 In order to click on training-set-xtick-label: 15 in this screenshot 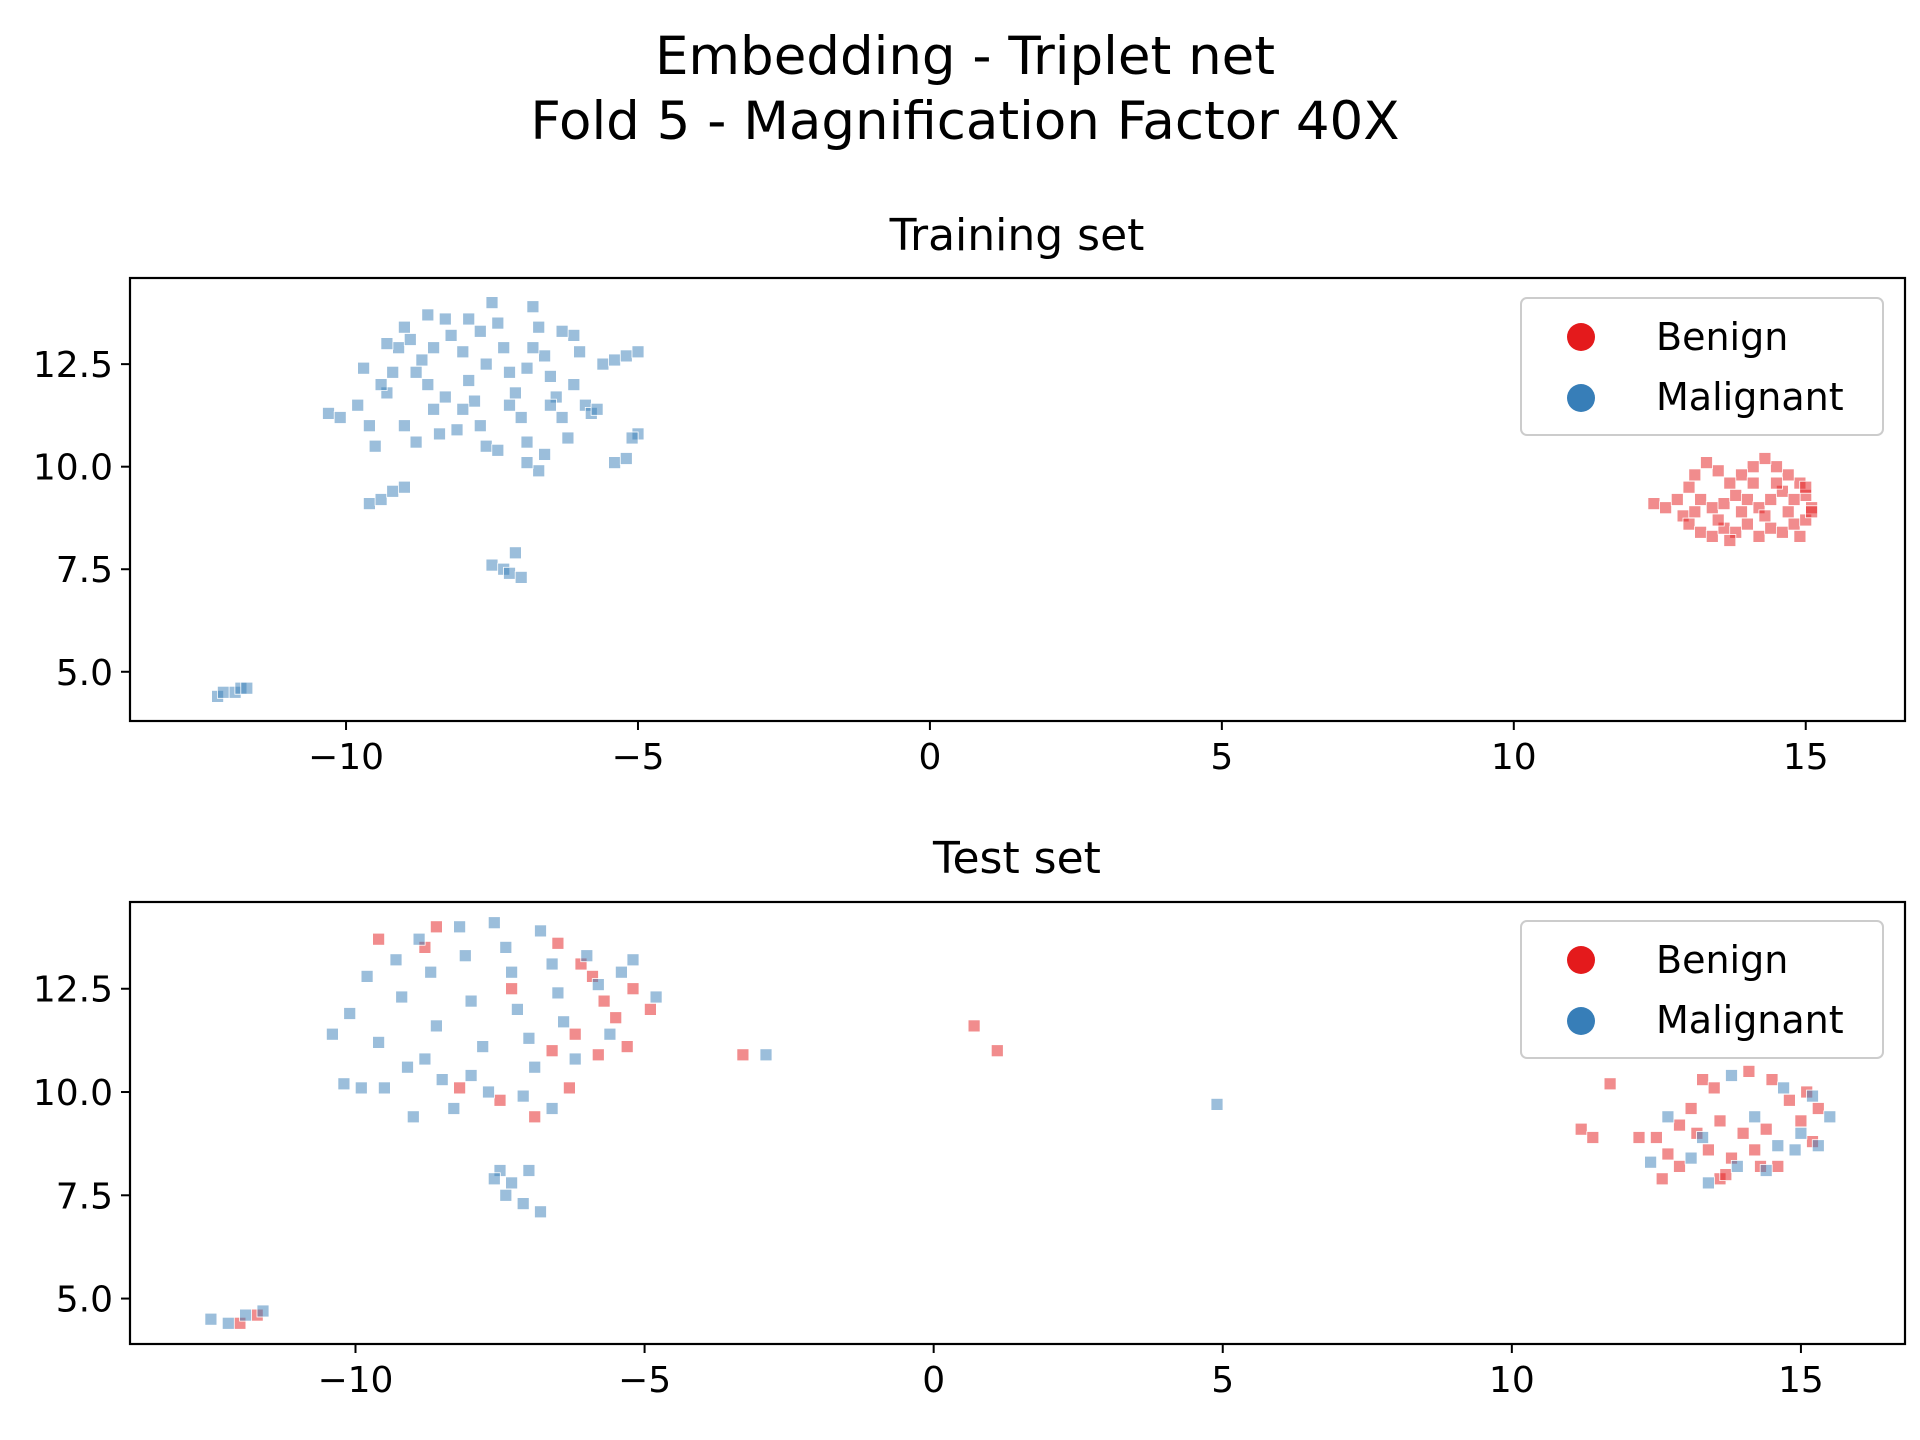, I will do `click(1806, 757)`.